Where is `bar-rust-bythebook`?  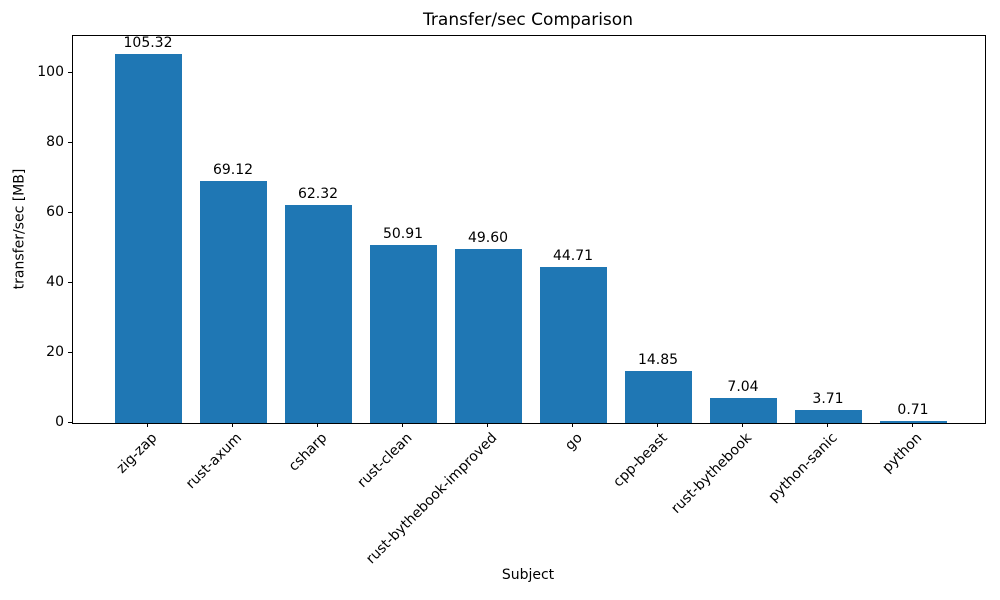
bar-rust-bythebook is located at coordinates (743, 410).